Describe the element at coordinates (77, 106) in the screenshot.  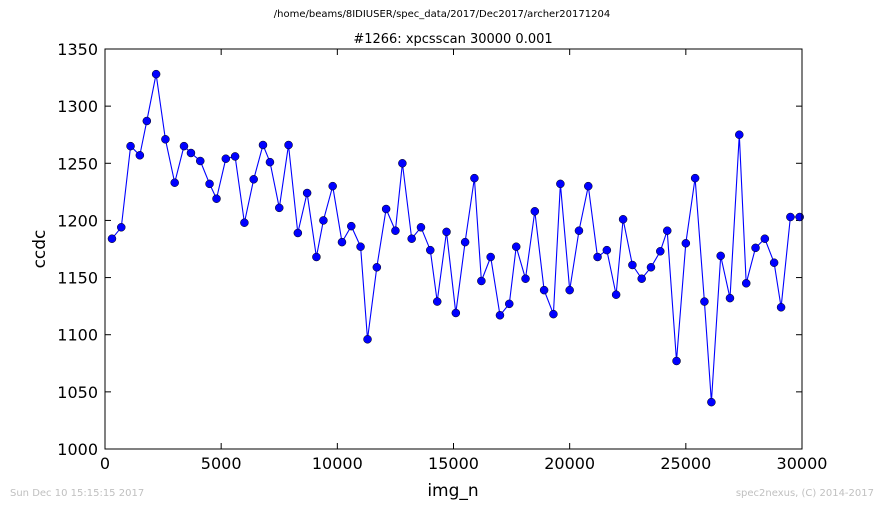
I see `y-tick-label: 1300` at that location.